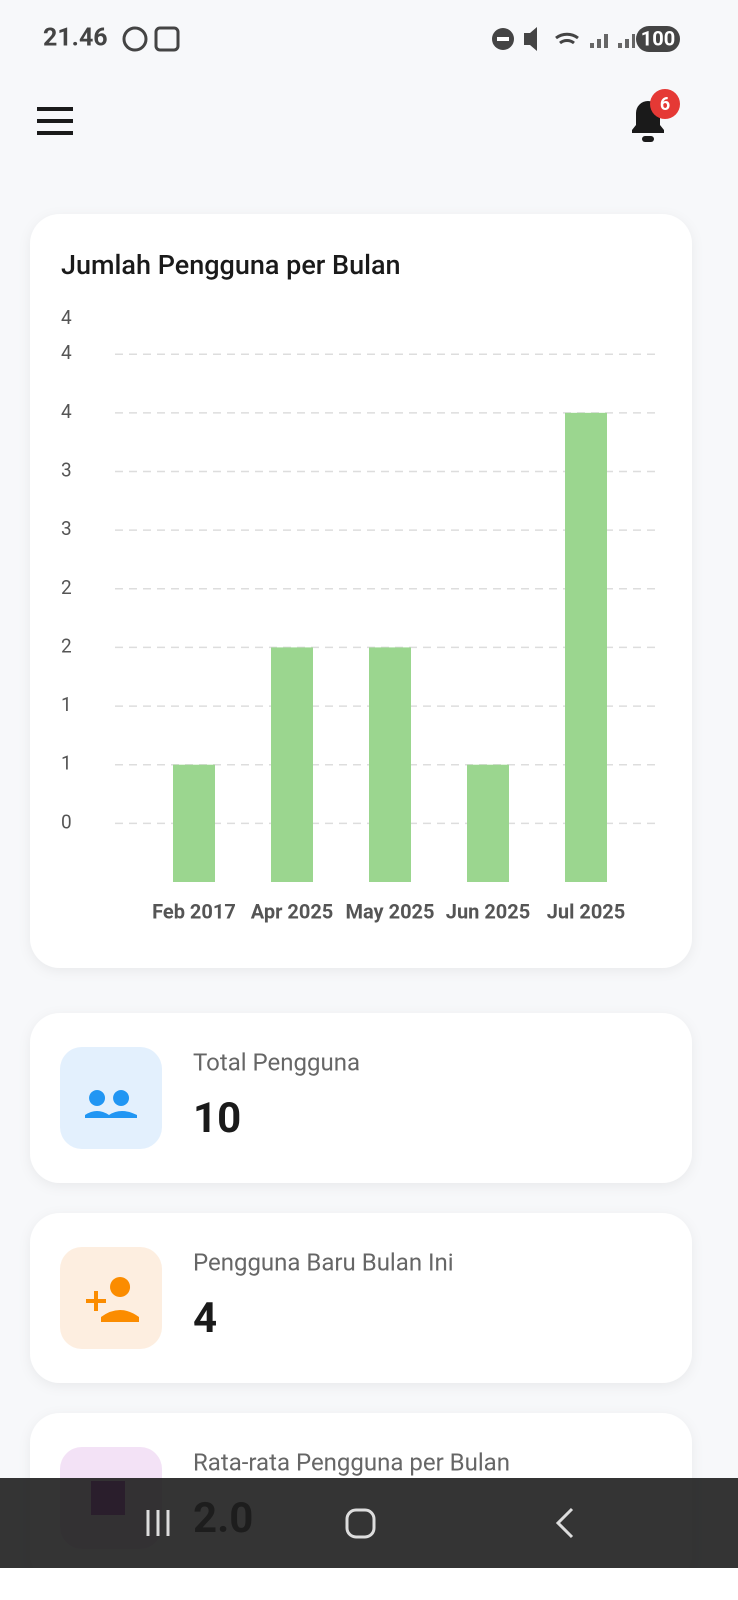 This screenshot has width=738, height=1600. What do you see at coordinates (75, 38) in the screenshot?
I see `status-time: 21.46` at bounding box center [75, 38].